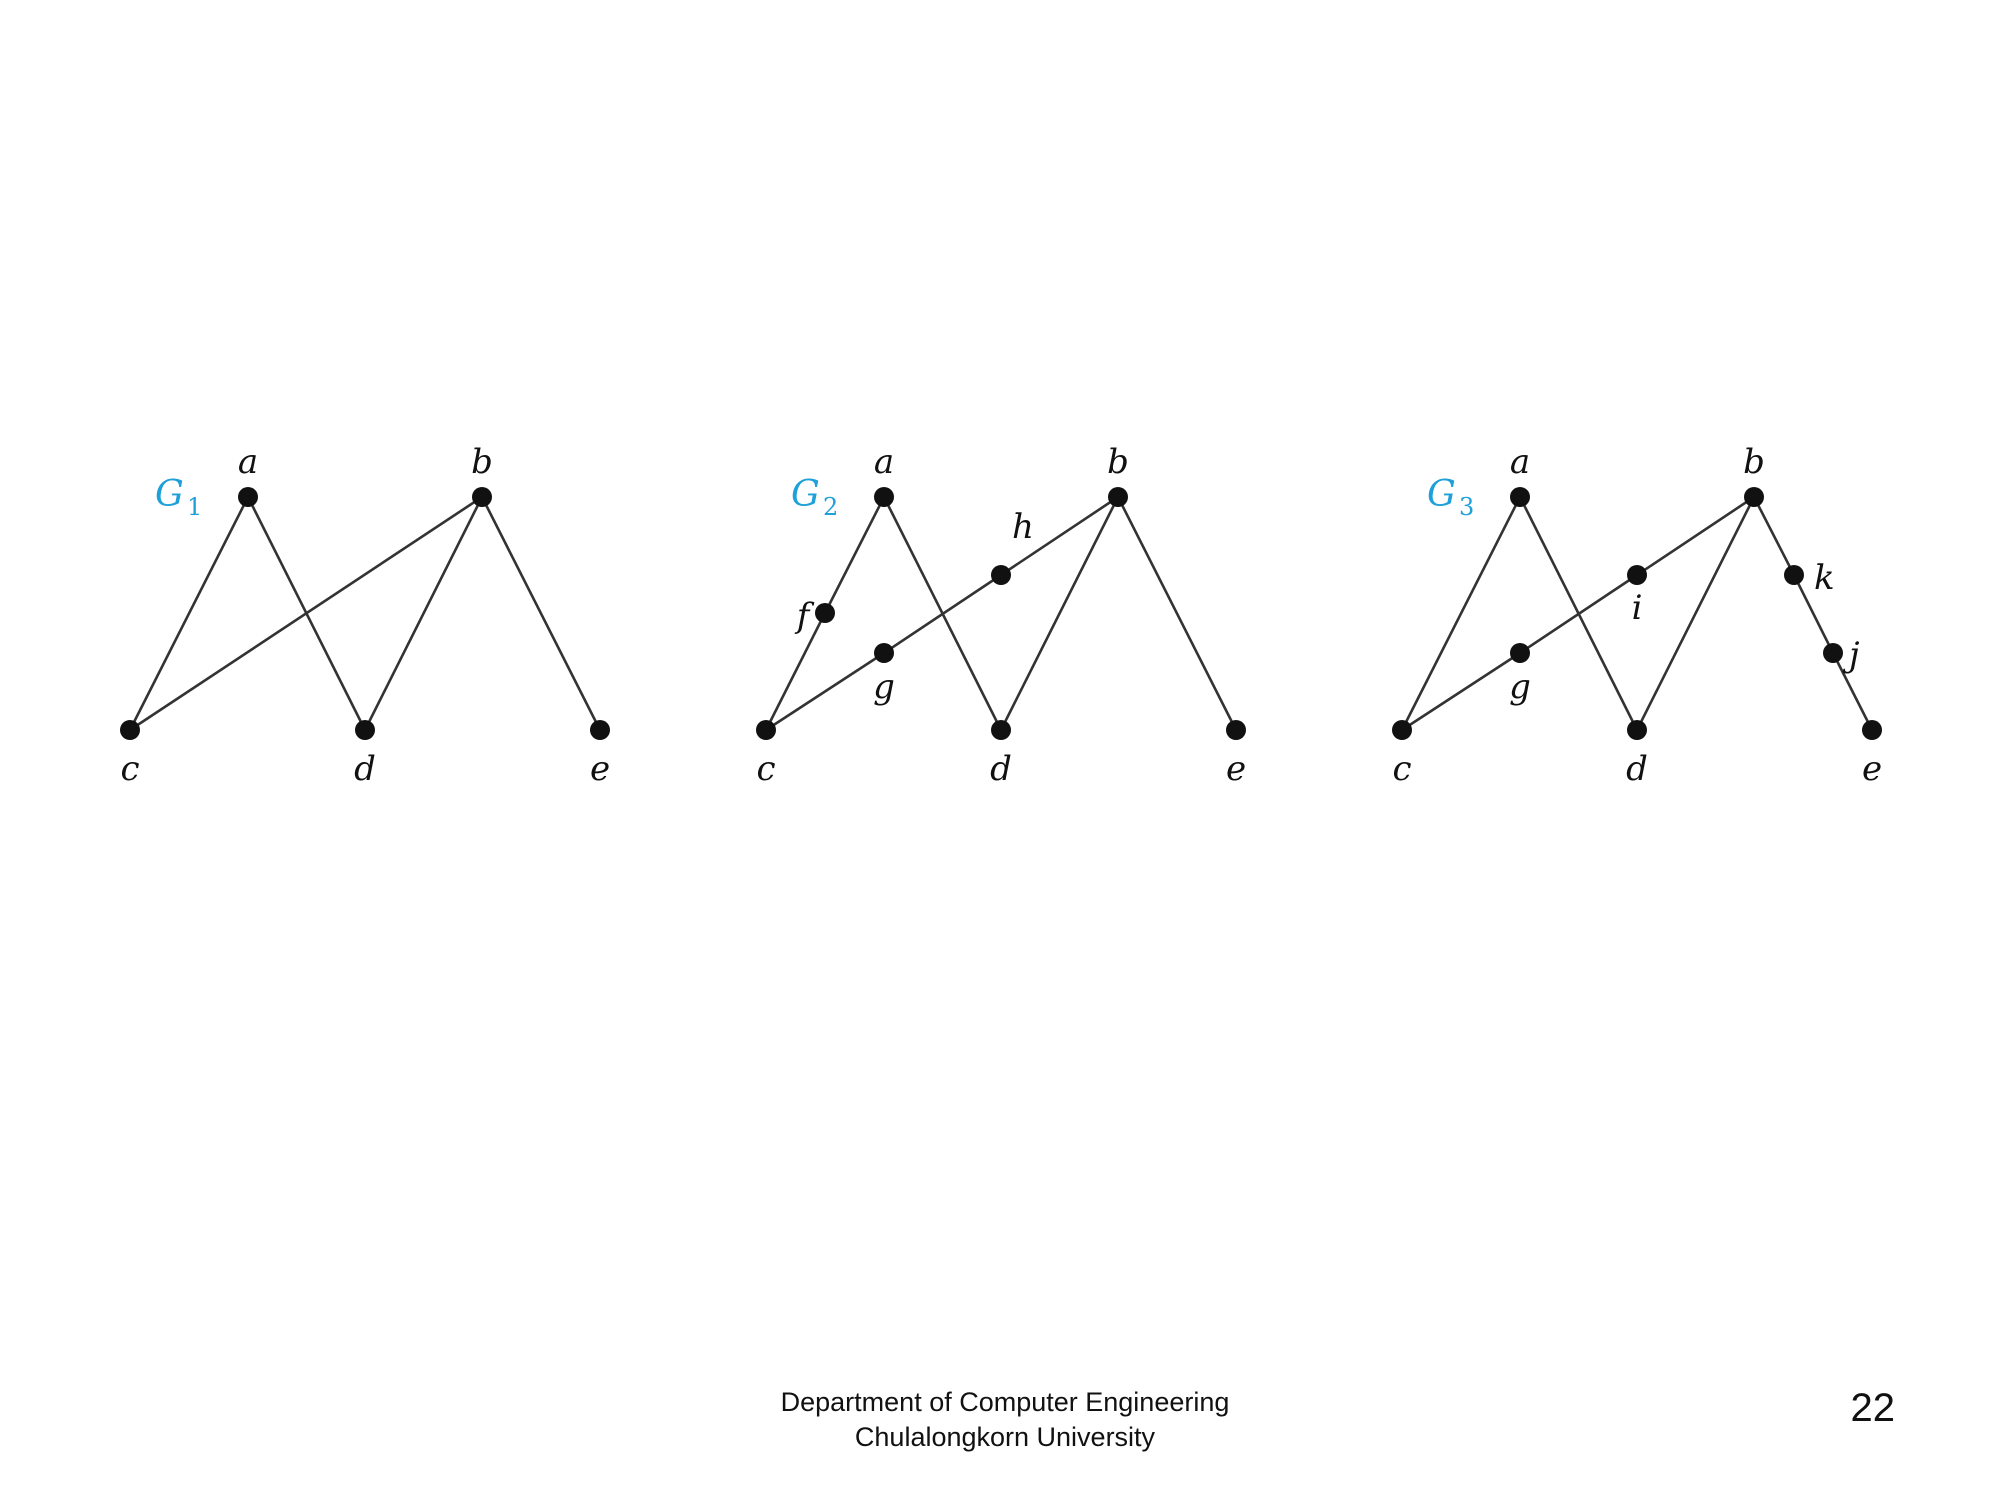 Image resolution: width=2000 pixels, height=1500 pixels. What do you see at coordinates (1851, 655) in the screenshot?
I see `vertex-label-j: j` at bounding box center [1851, 655].